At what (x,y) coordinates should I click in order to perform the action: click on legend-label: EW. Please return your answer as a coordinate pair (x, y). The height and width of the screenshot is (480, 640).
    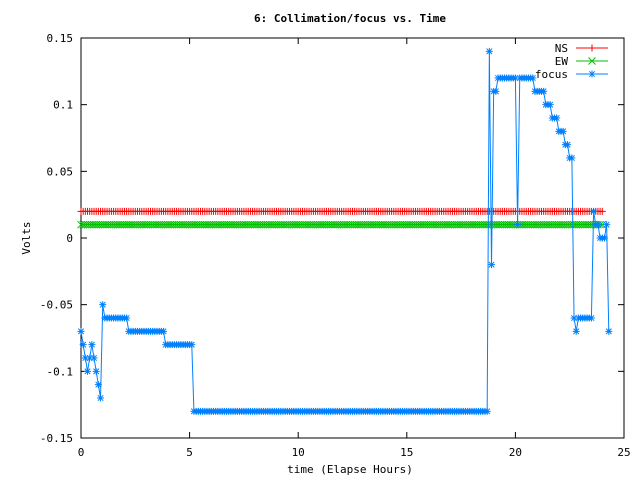
    Looking at the image, I should click on (562, 61).